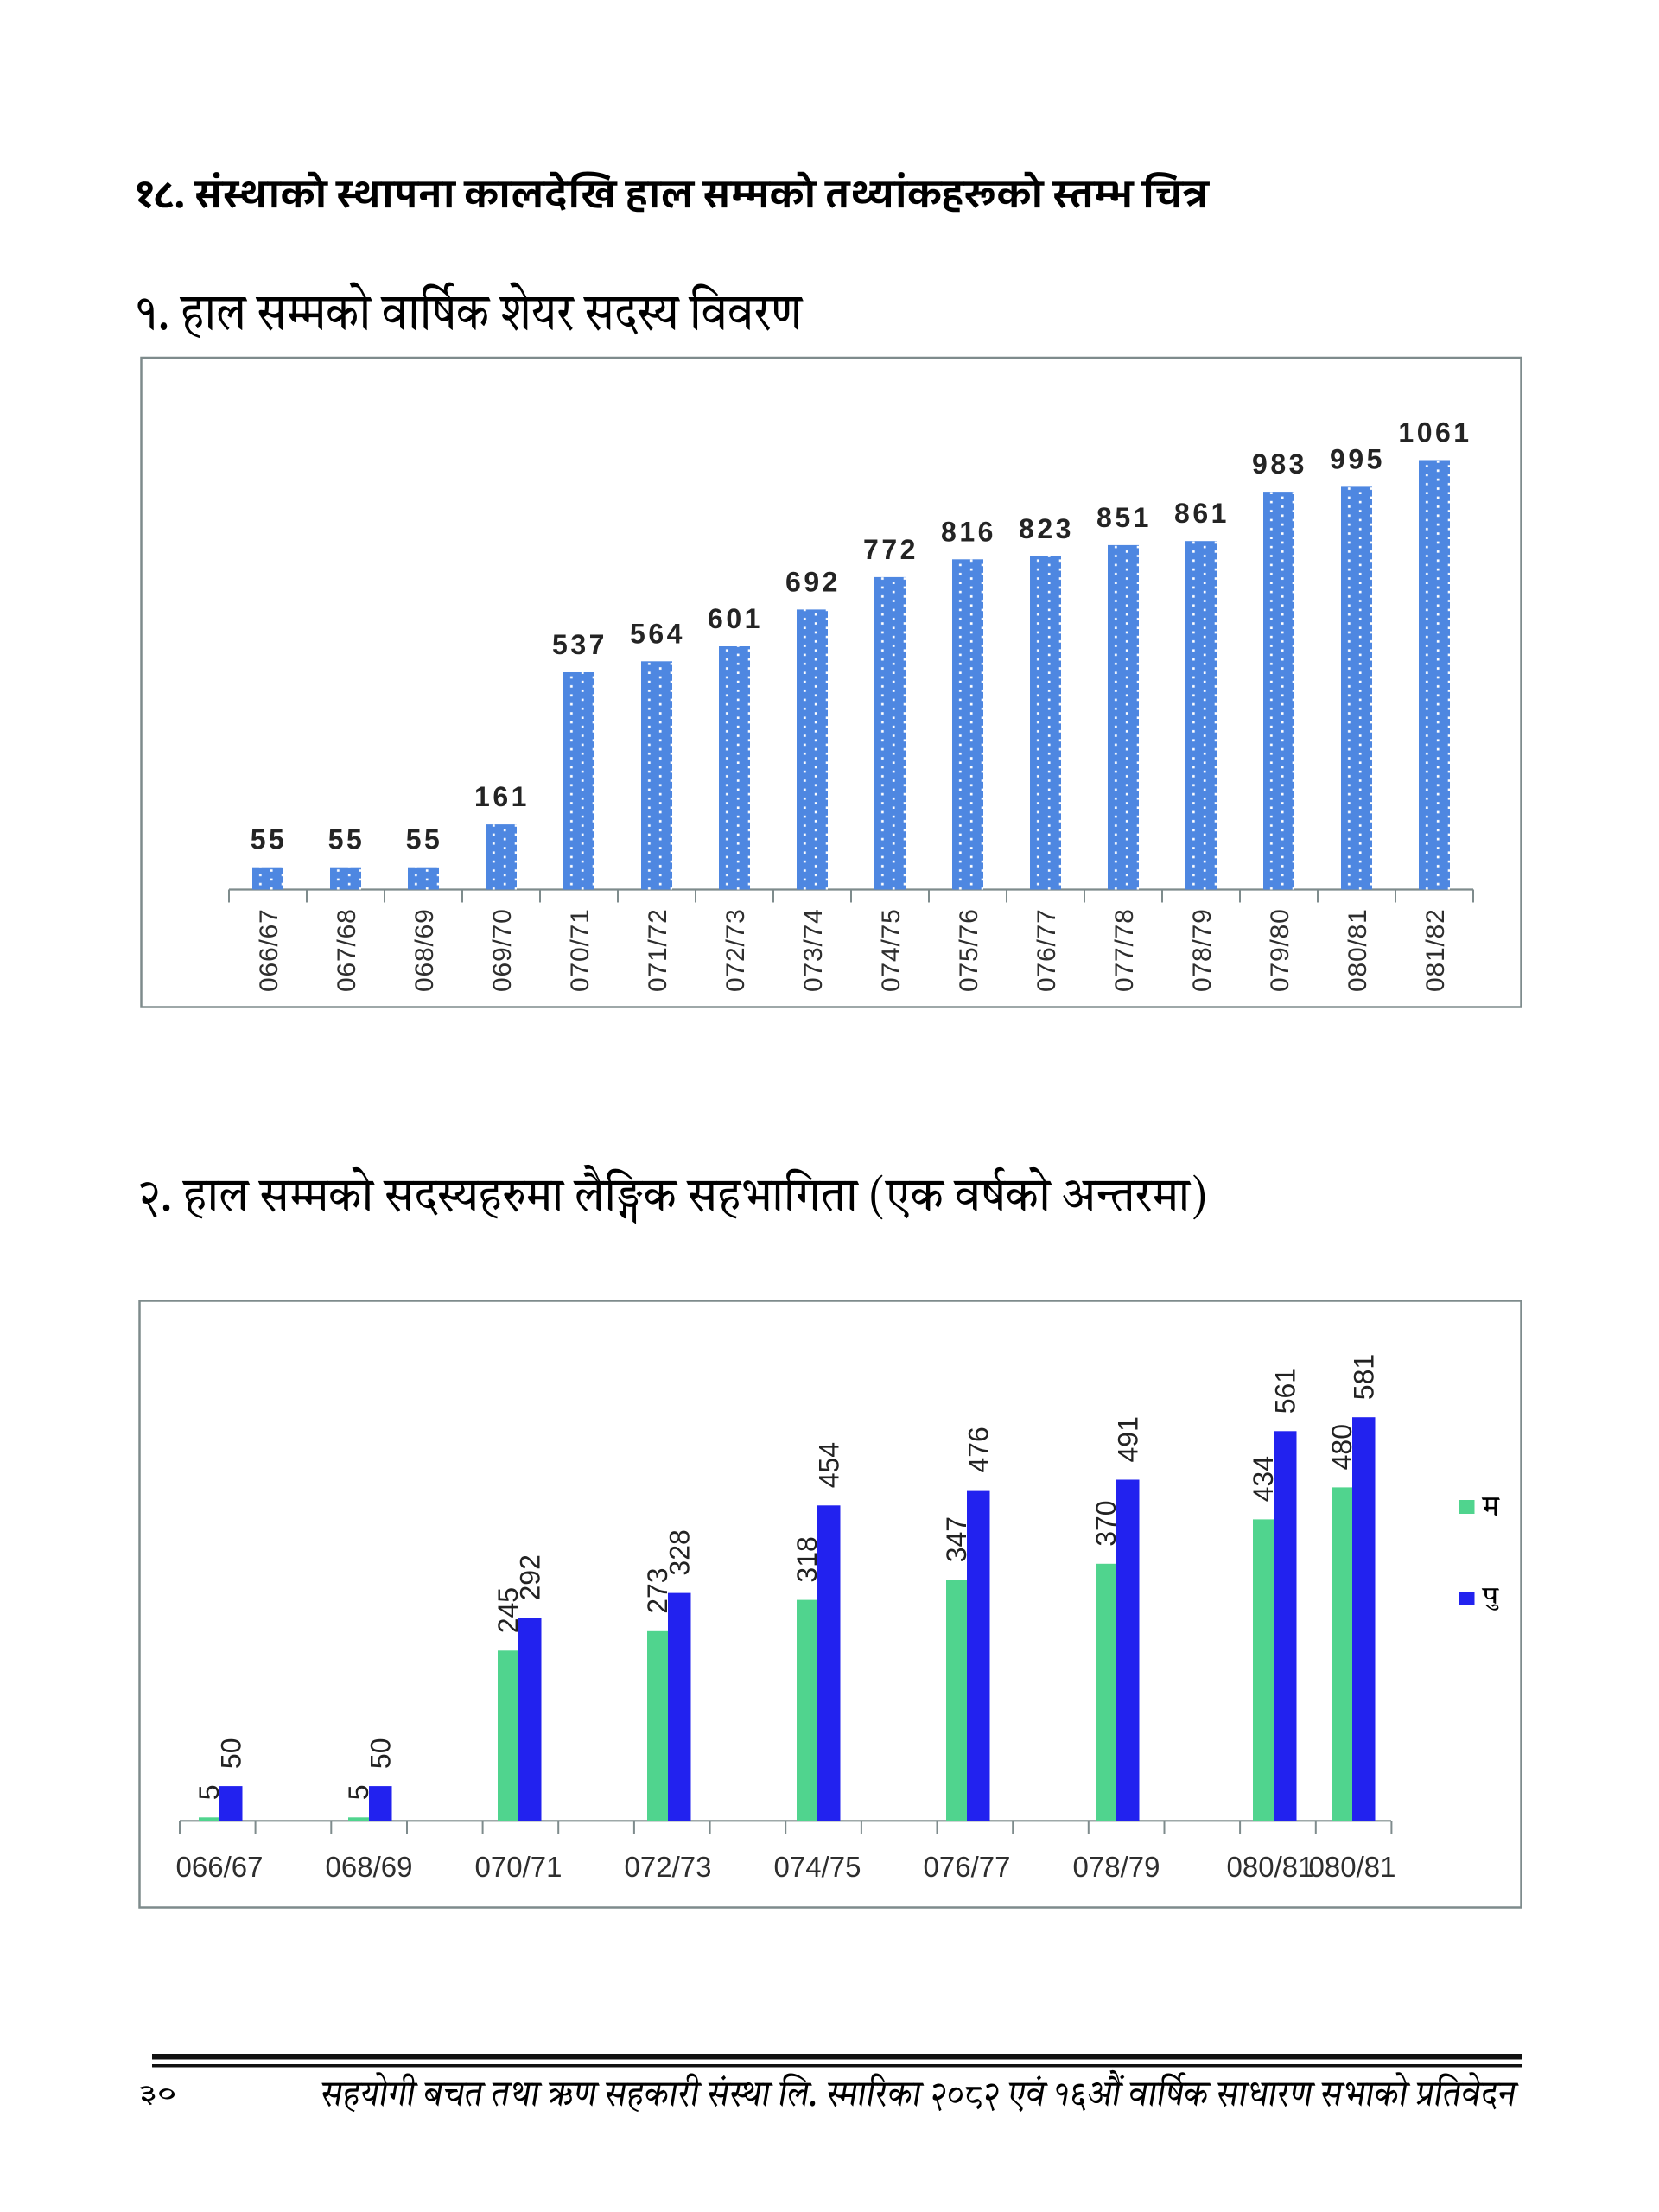  I want to click on svg-text: 318, so click(807, 1559).